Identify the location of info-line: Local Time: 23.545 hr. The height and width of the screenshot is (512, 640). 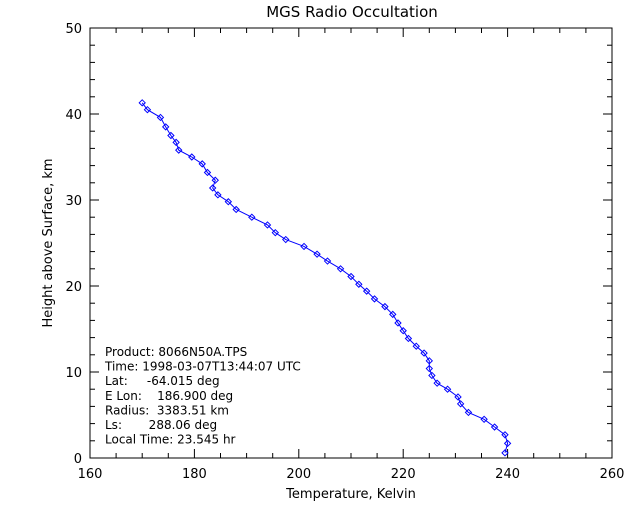
(170, 440).